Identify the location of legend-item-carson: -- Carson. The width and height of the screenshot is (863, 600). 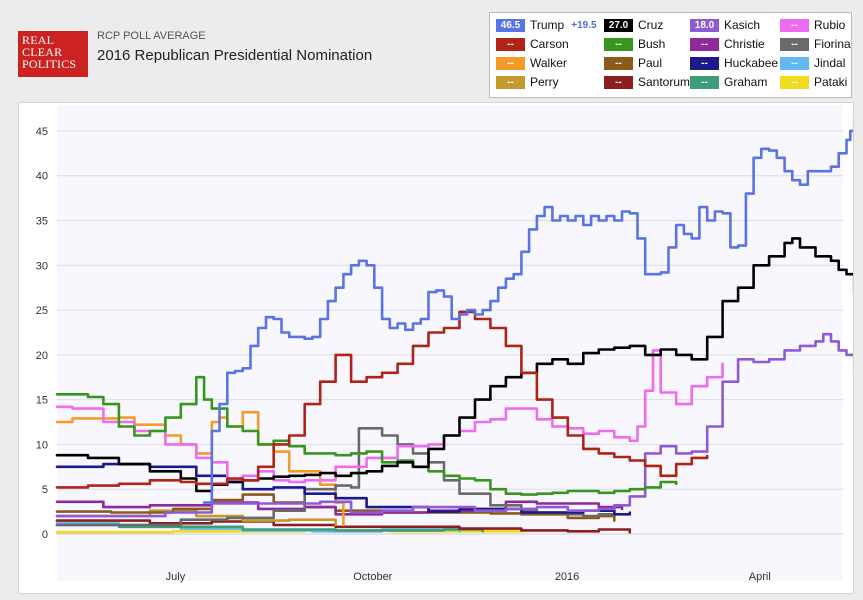
(532, 45).